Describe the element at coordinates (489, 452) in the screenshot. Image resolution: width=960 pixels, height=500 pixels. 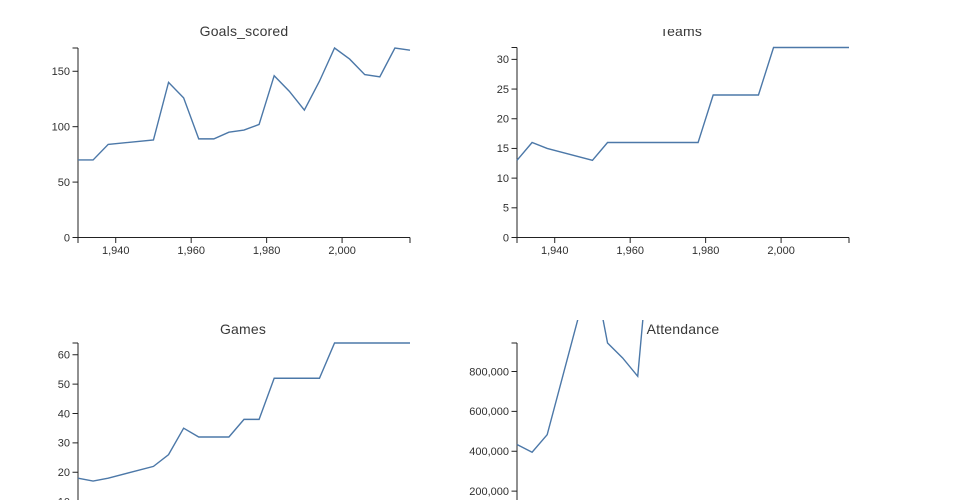
I see `y-tick-label: 400,000` at that location.